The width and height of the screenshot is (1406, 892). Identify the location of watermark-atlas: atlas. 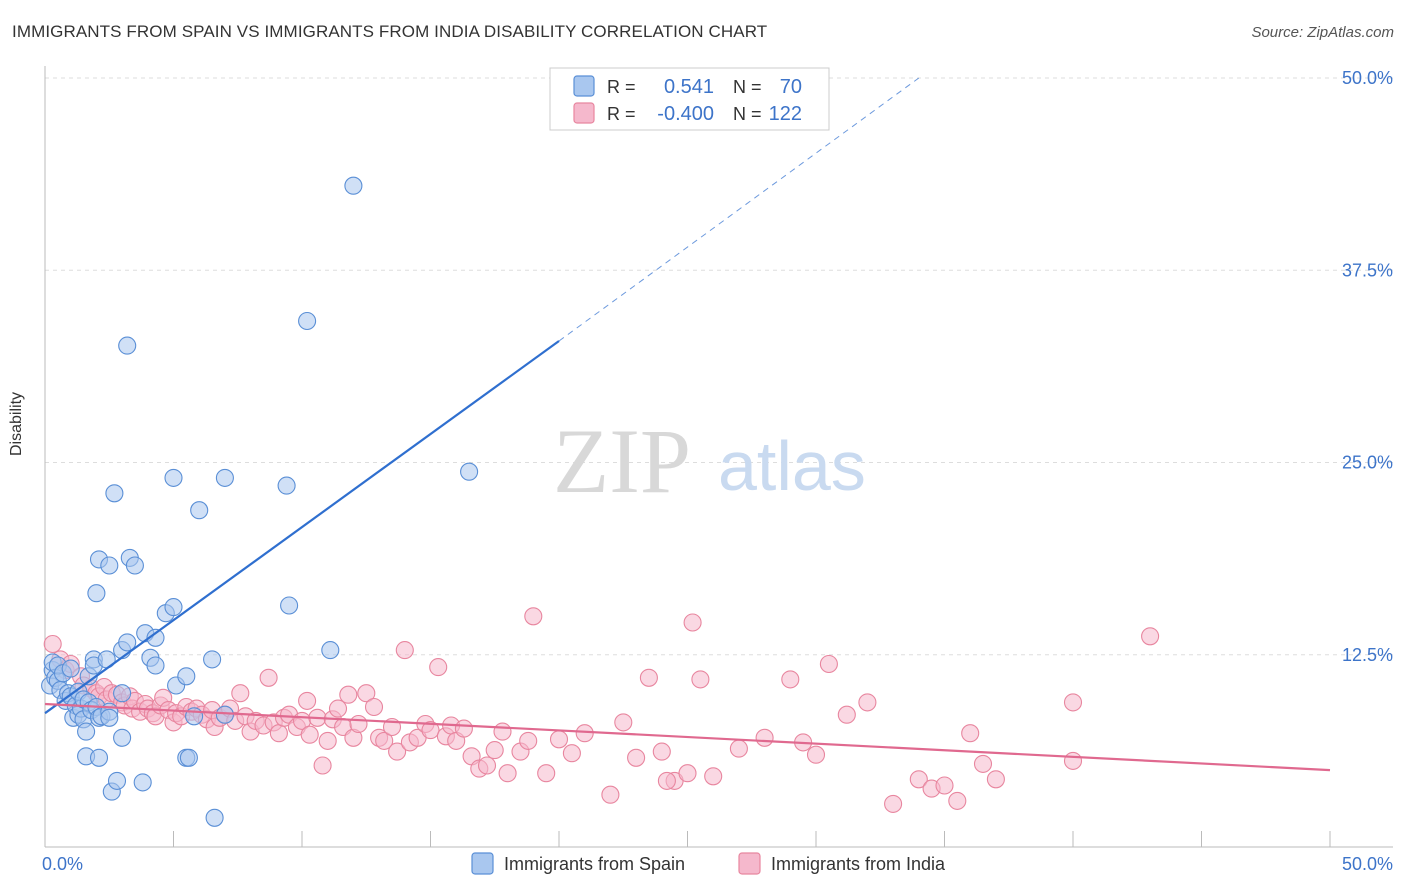
(792, 466).